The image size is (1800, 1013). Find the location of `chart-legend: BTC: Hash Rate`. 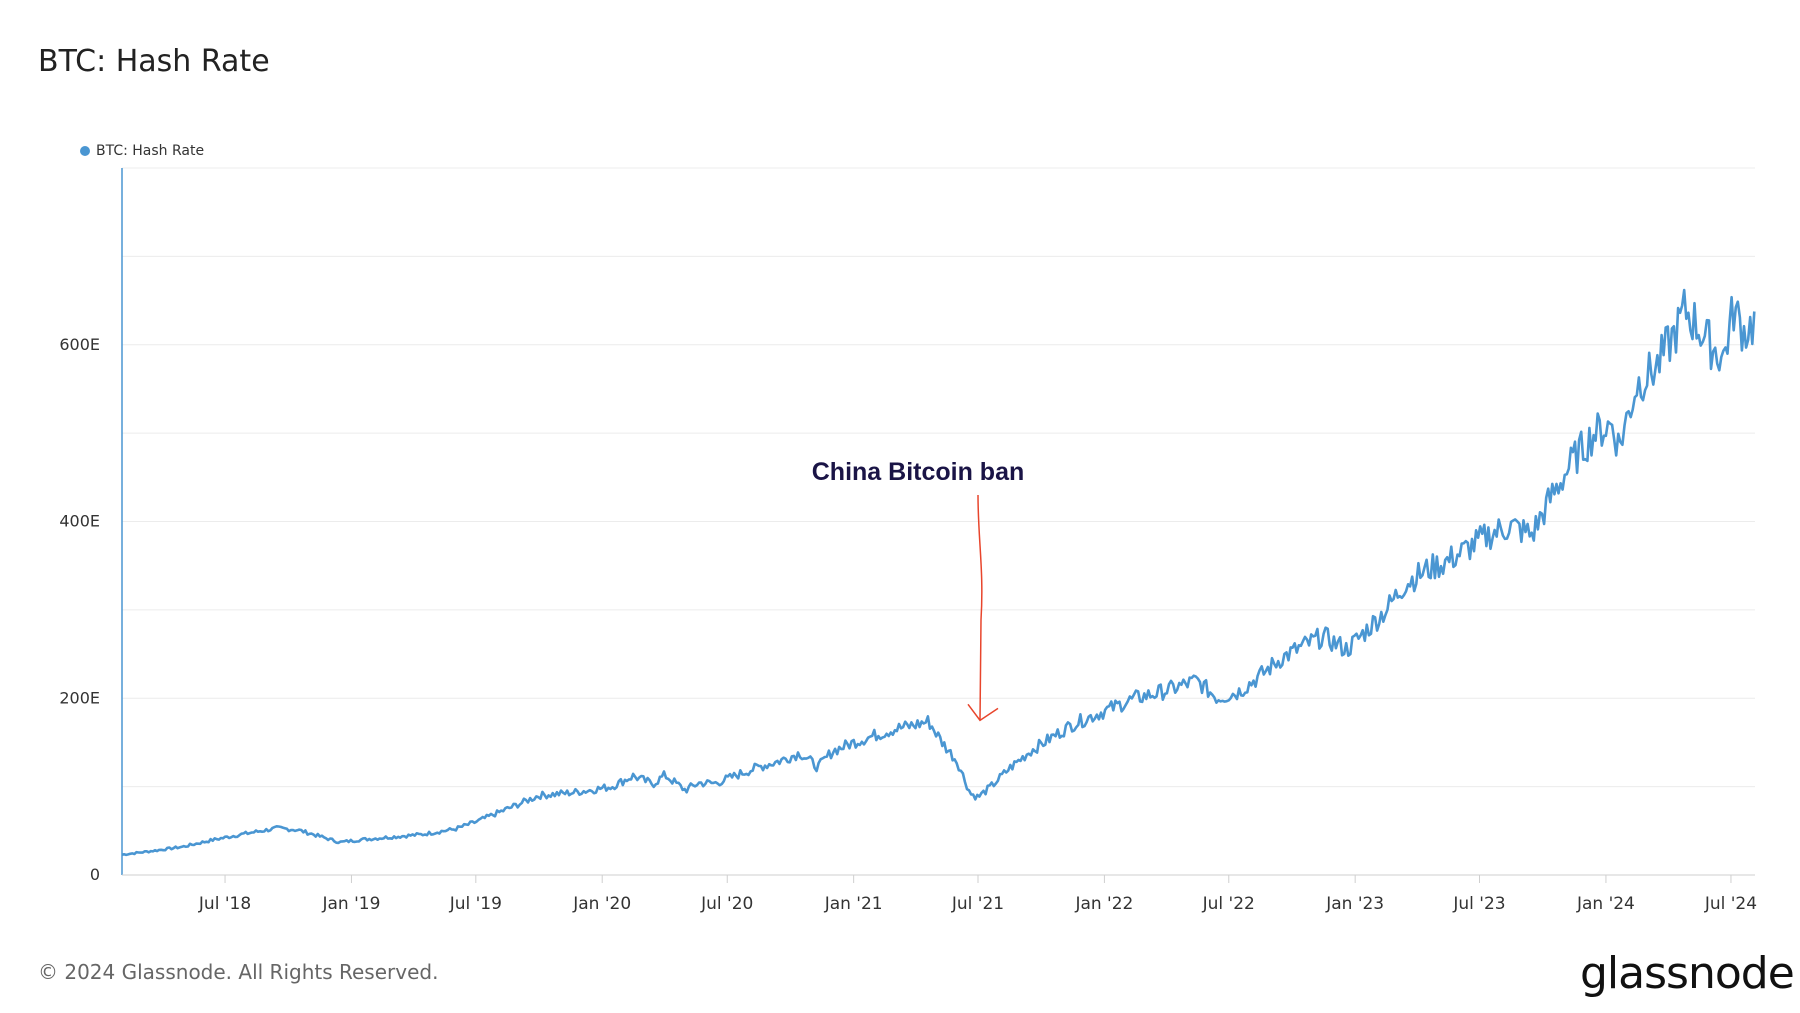

chart-legend: BTC: Hash Rate is located at coordinates (142, 151).